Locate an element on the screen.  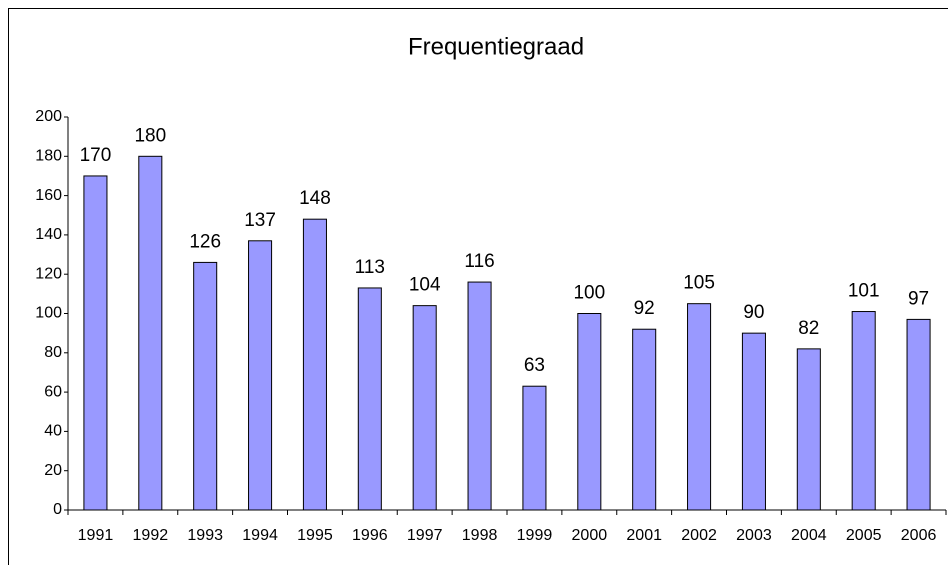
x-tick-label: 1991 is located at coordinates (96, 535).